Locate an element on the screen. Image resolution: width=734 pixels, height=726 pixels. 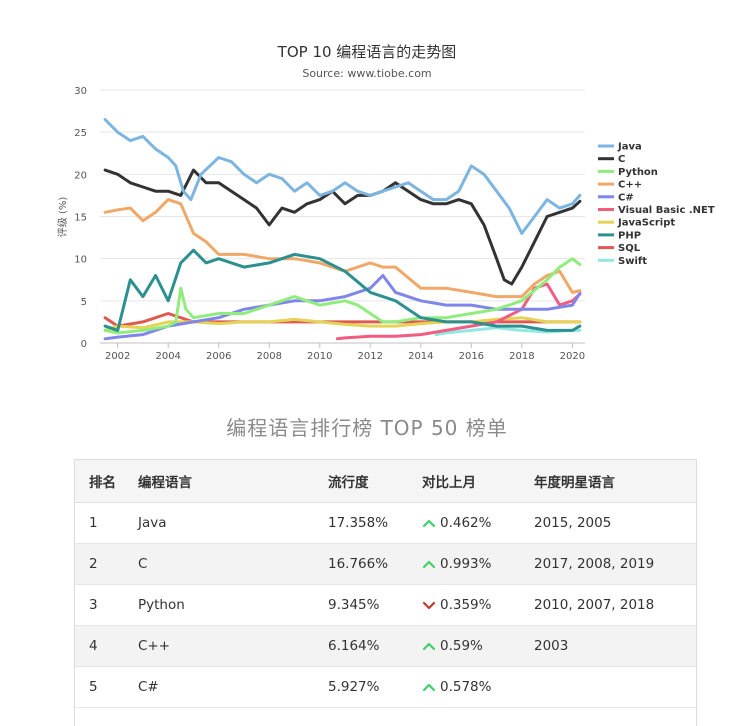
table-row: 1 Java 17.358% 0.462% 2015, 2005 is located at coordinates (385, 523).